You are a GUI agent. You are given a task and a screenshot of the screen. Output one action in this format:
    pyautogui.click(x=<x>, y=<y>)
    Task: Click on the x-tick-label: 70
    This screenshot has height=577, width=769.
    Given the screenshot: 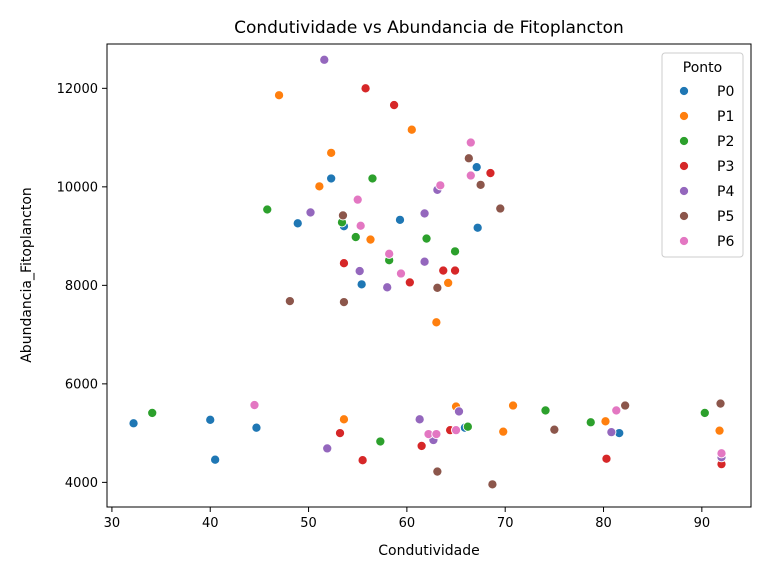 What is the action you would take?
    pyautogui.click(x=505, y=523)
    